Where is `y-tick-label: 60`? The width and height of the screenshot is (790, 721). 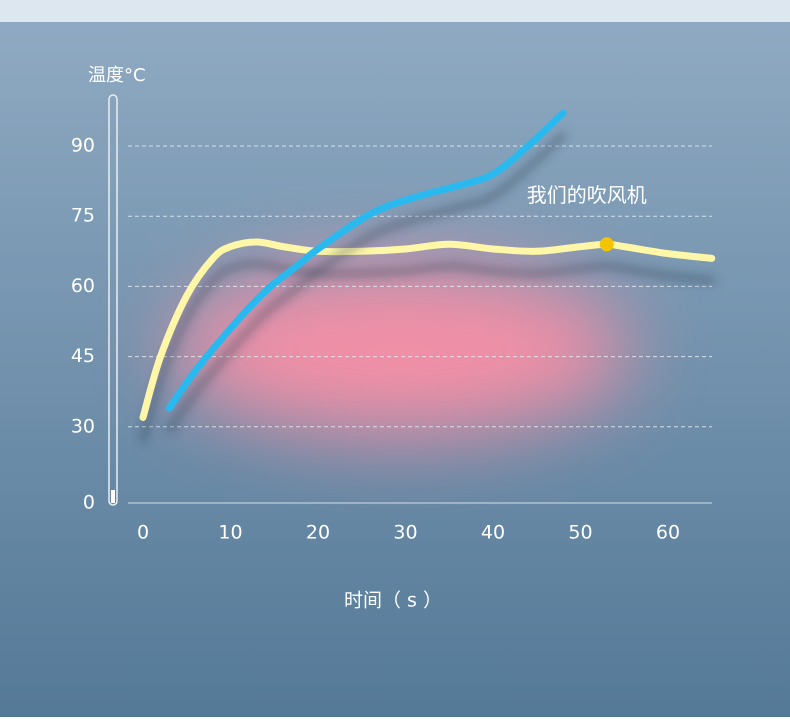 y-tick-label: 60 is located at coordinates (83, 286).